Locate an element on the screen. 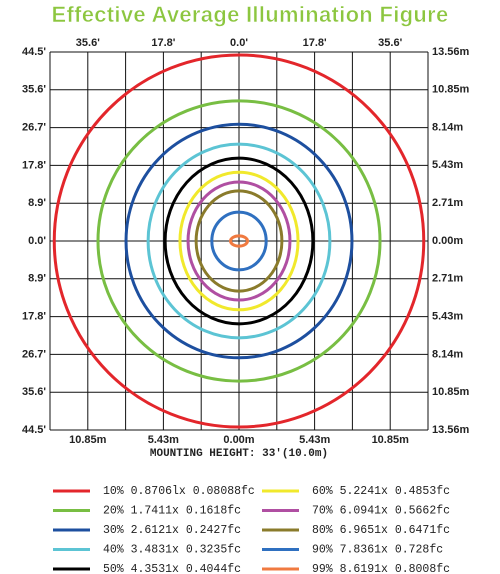 This screenshot has height=574, width=500. legend-label: 30% 2.6121x 0.2427fc is located at coordinates (172, 530).